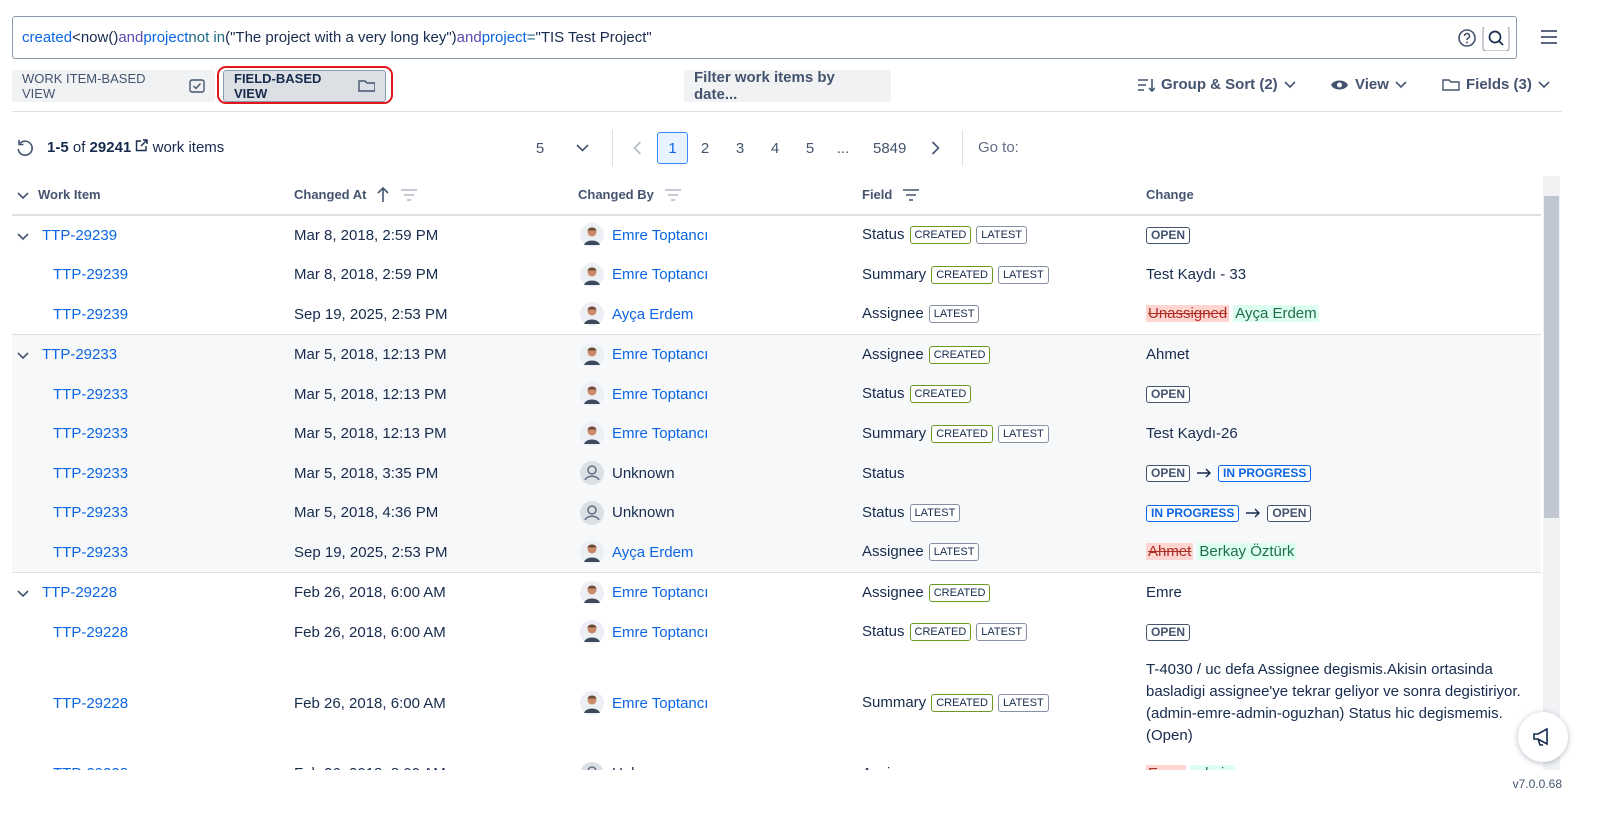  What do you see at coordinates (76, 37) in the screenshot?
I see `query-token: <` at bounding box center [76, 37].